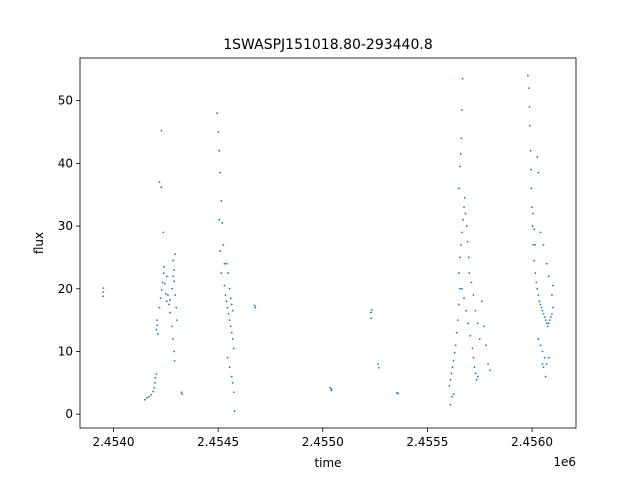 Image resolution: width=640 pixels, height=480 pixels. What do you see at coordinates (427, 442) in the screenshot?
I see `x-tick-label: 2.4555` at bounding box center [427, 442].